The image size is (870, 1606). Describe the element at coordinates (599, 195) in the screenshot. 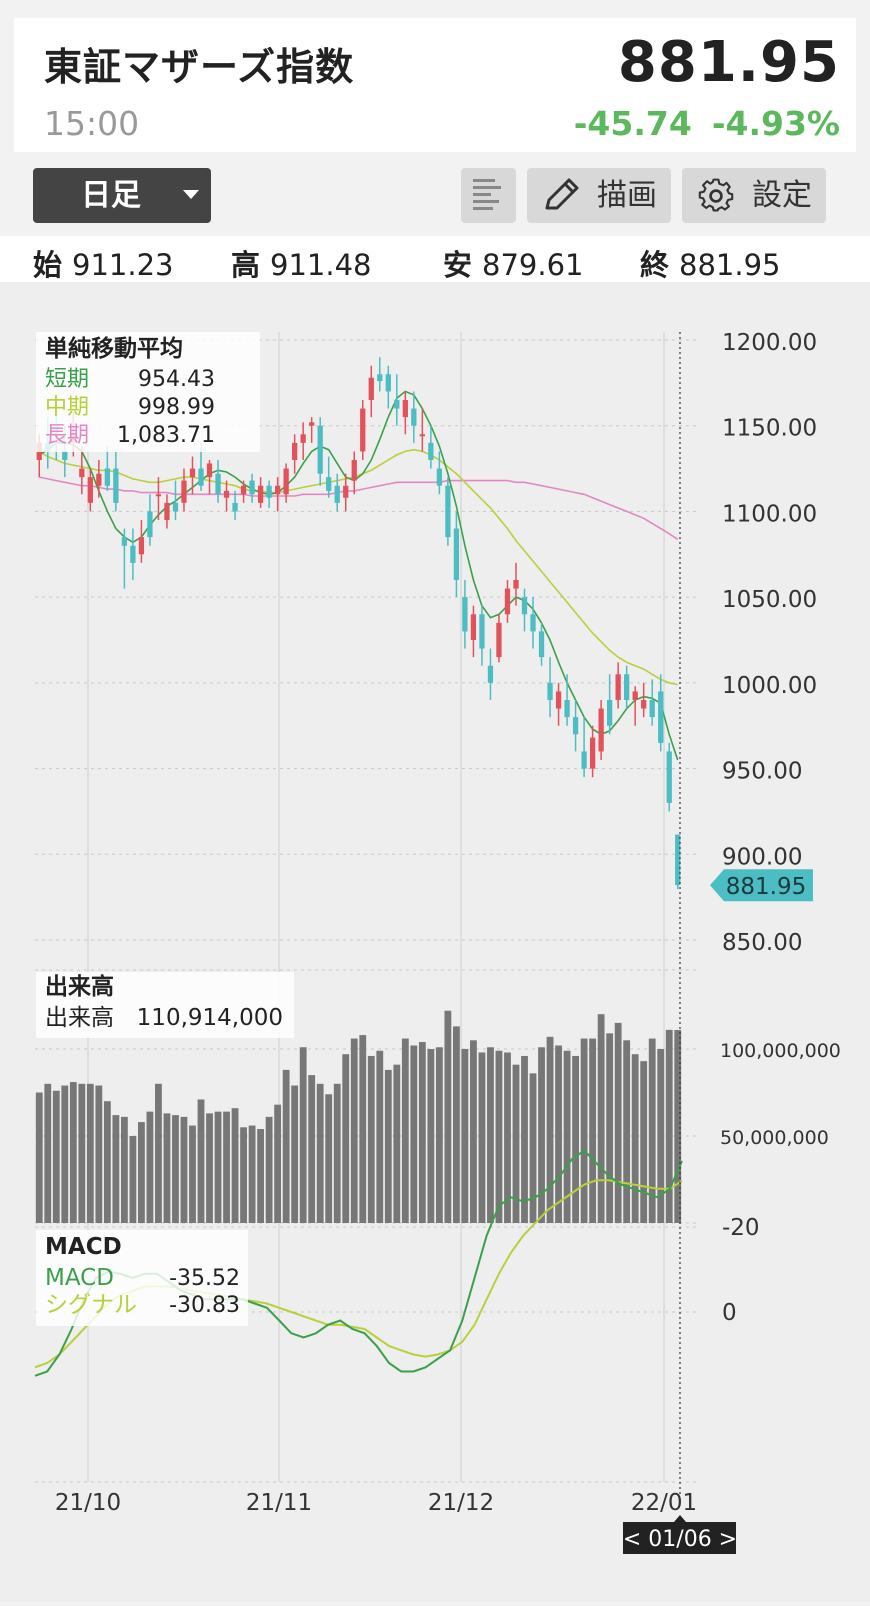

I see `draw-button: 描画` at that location.